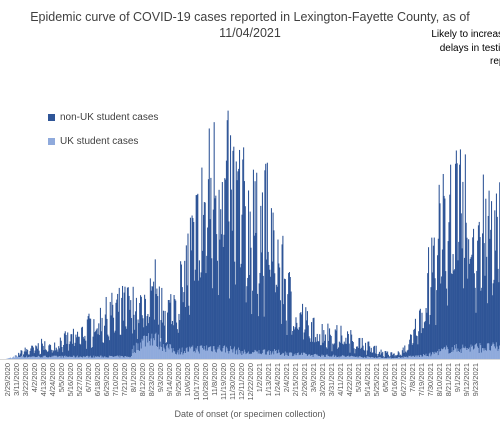  I want to click on x-axis-label: Date of onset (or specimen collection), so click(250, 414).